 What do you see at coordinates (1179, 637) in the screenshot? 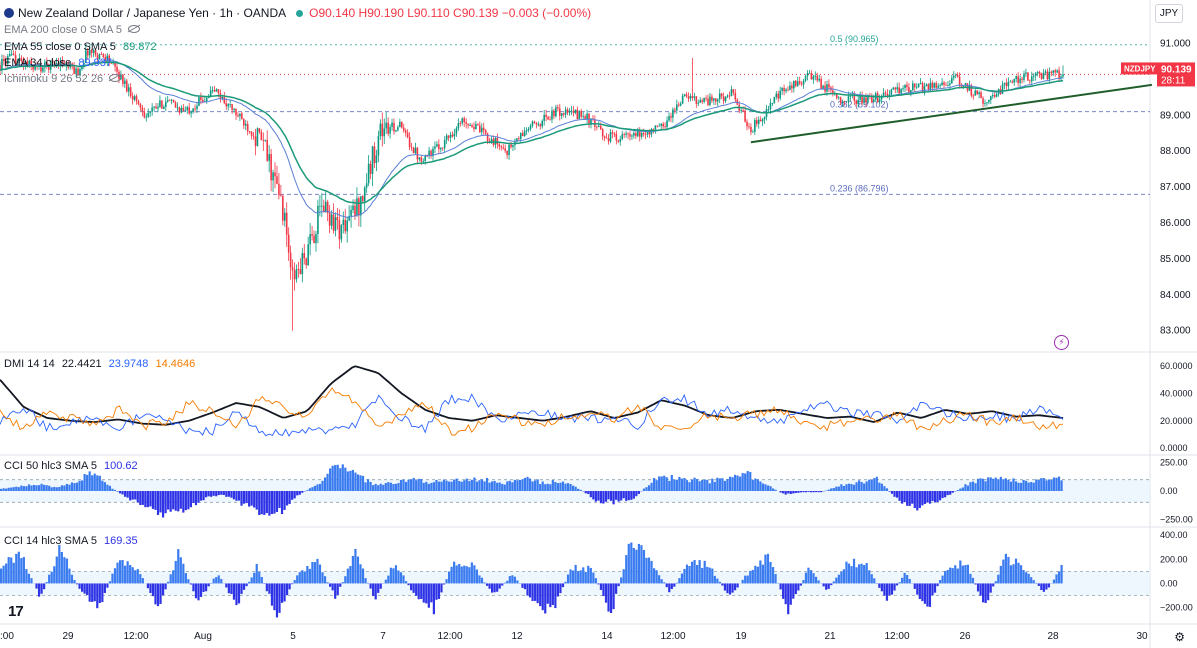
I see `gear-icon: ⚙` at bounding box center [1179, 637].